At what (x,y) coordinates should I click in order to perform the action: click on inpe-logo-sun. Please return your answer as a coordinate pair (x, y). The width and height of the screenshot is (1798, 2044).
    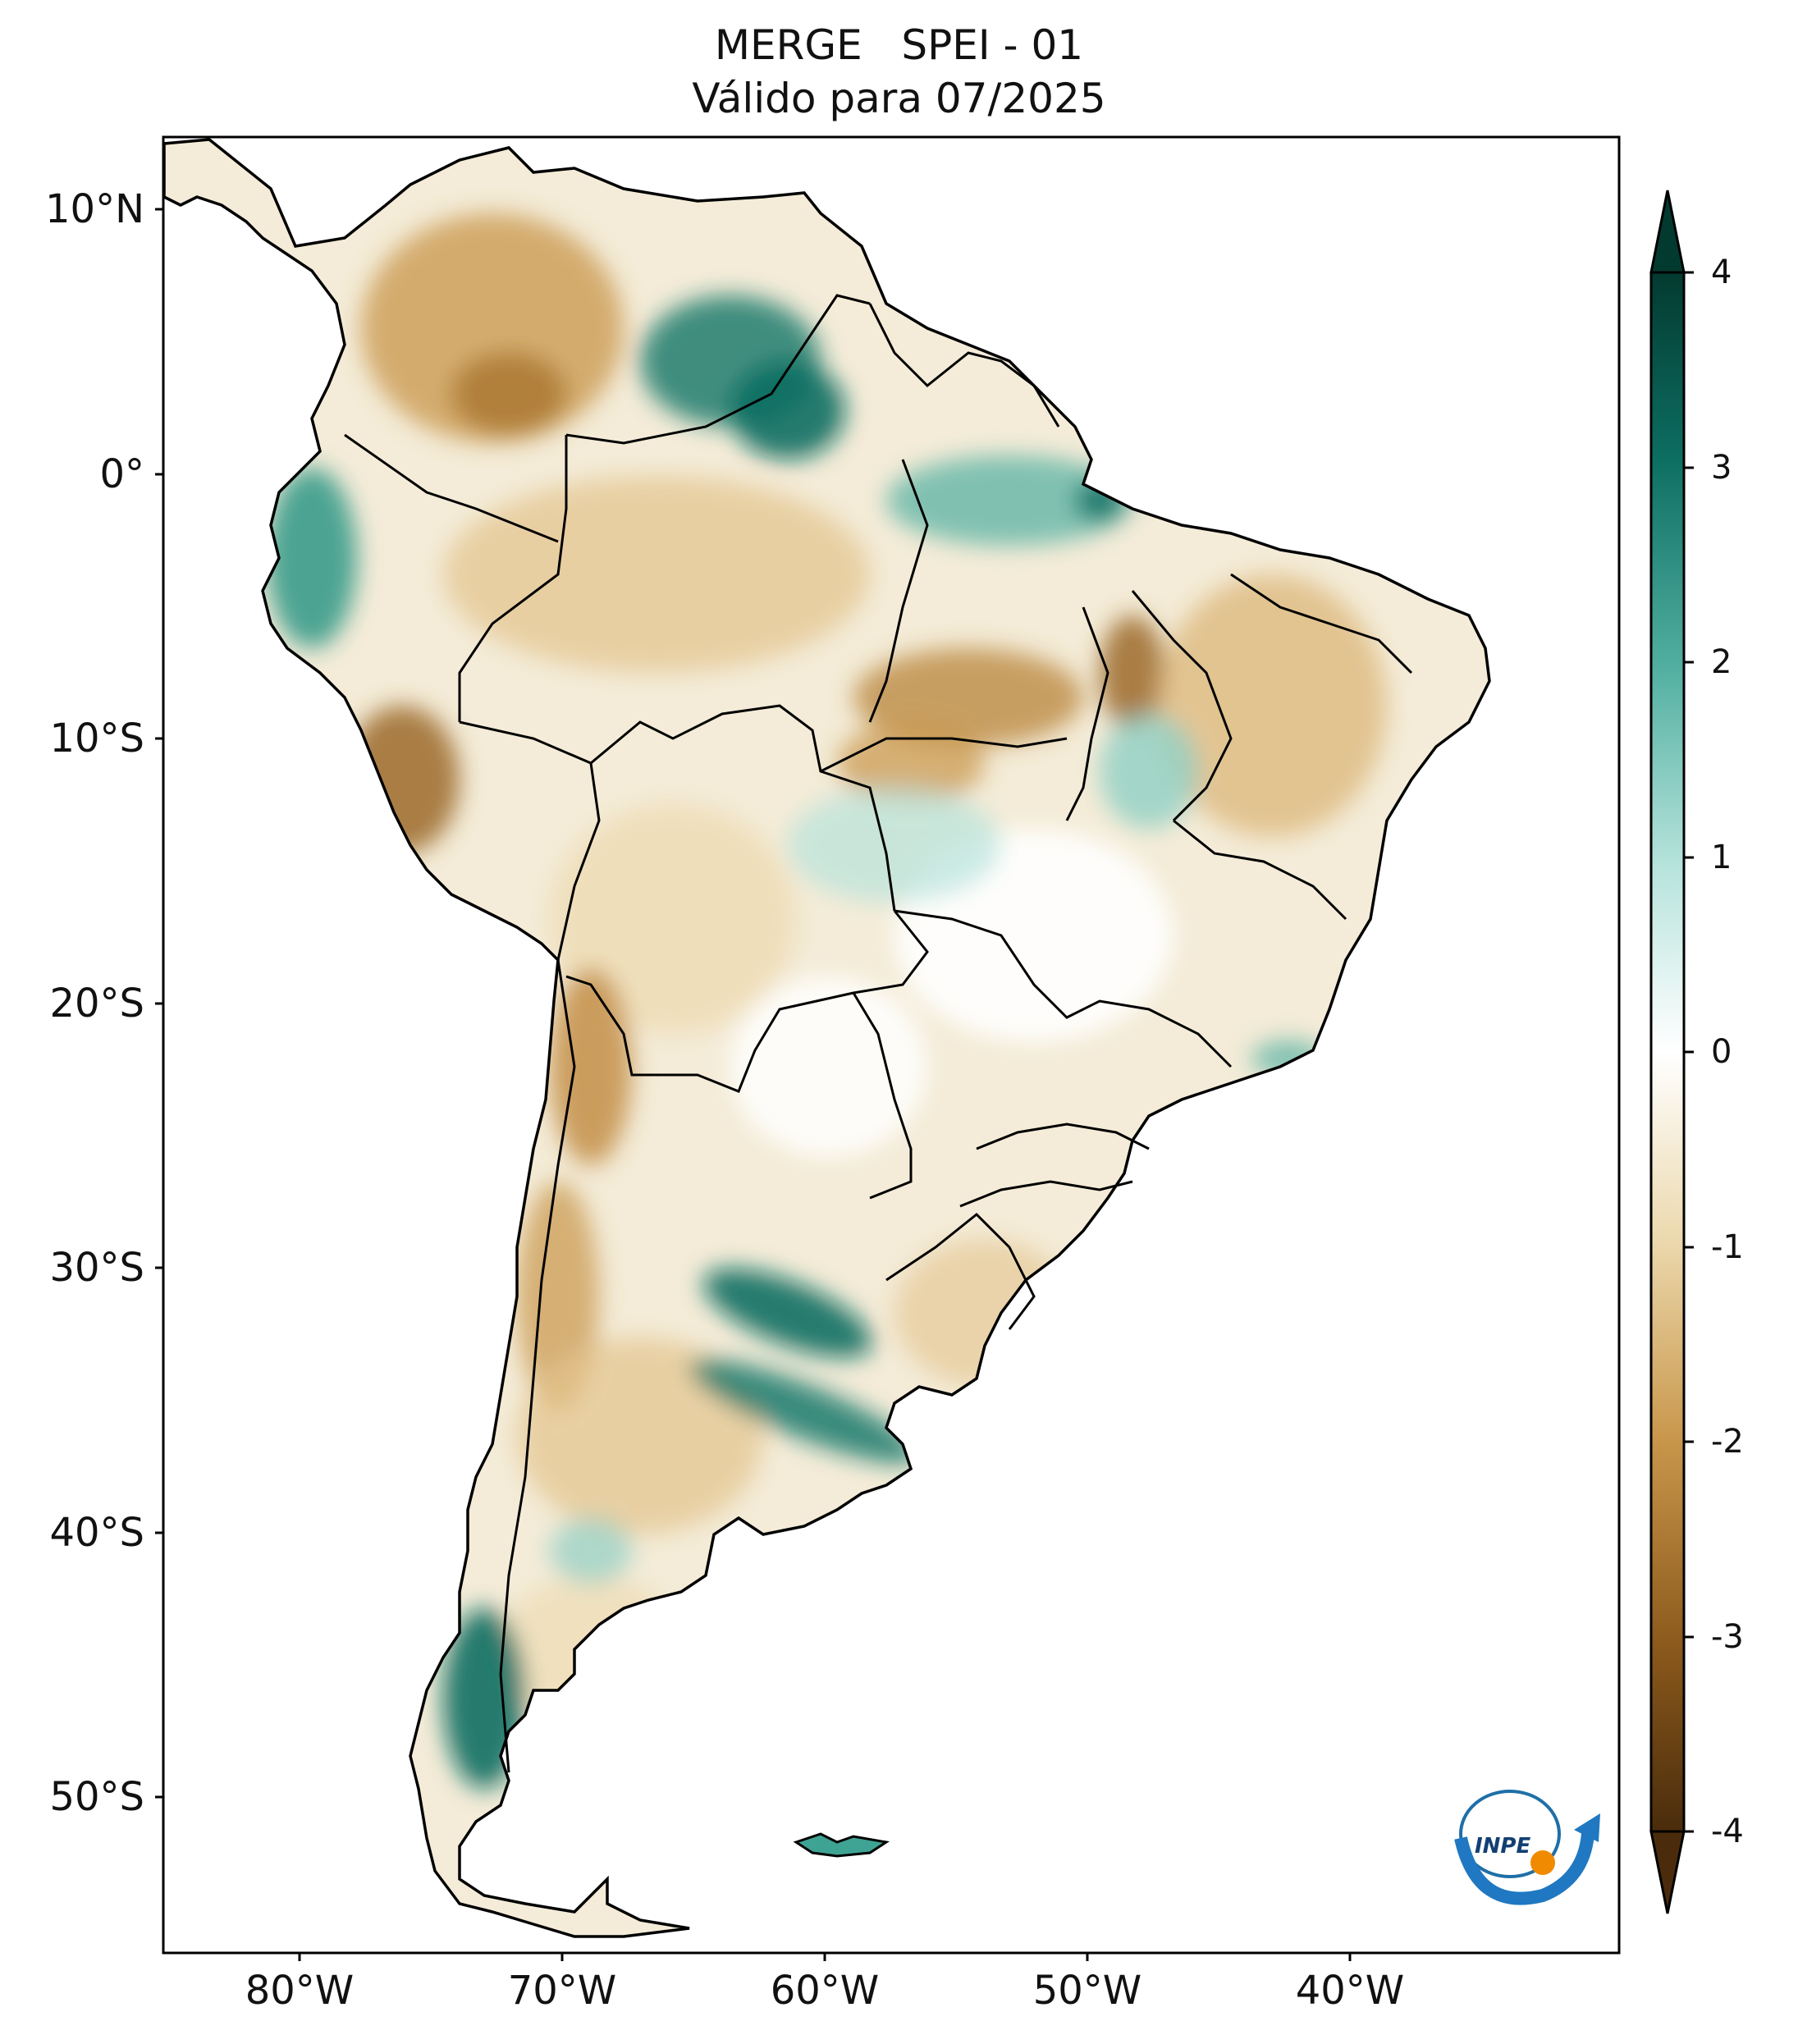
    Looking at the image, I should click on (1542, 1862).